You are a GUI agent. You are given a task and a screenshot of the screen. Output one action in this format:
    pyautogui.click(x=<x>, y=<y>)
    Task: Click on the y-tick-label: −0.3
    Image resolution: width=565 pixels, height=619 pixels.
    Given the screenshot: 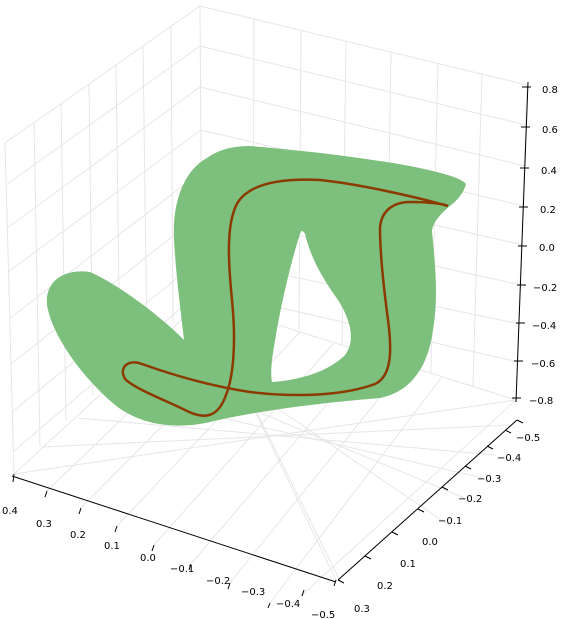 What is the action you would take?
    pyautogui.click(x=489, y=479)
    